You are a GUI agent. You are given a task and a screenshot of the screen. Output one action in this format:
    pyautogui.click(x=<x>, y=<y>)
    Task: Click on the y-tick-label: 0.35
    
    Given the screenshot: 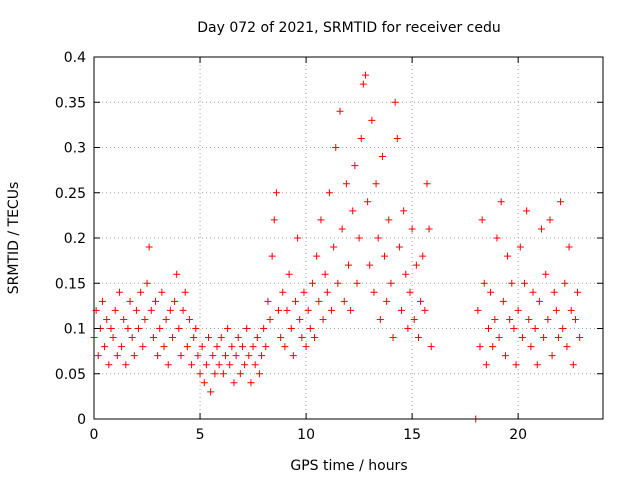 What is the action you would take?
    pyautogui.click(x=70, y=103)
    